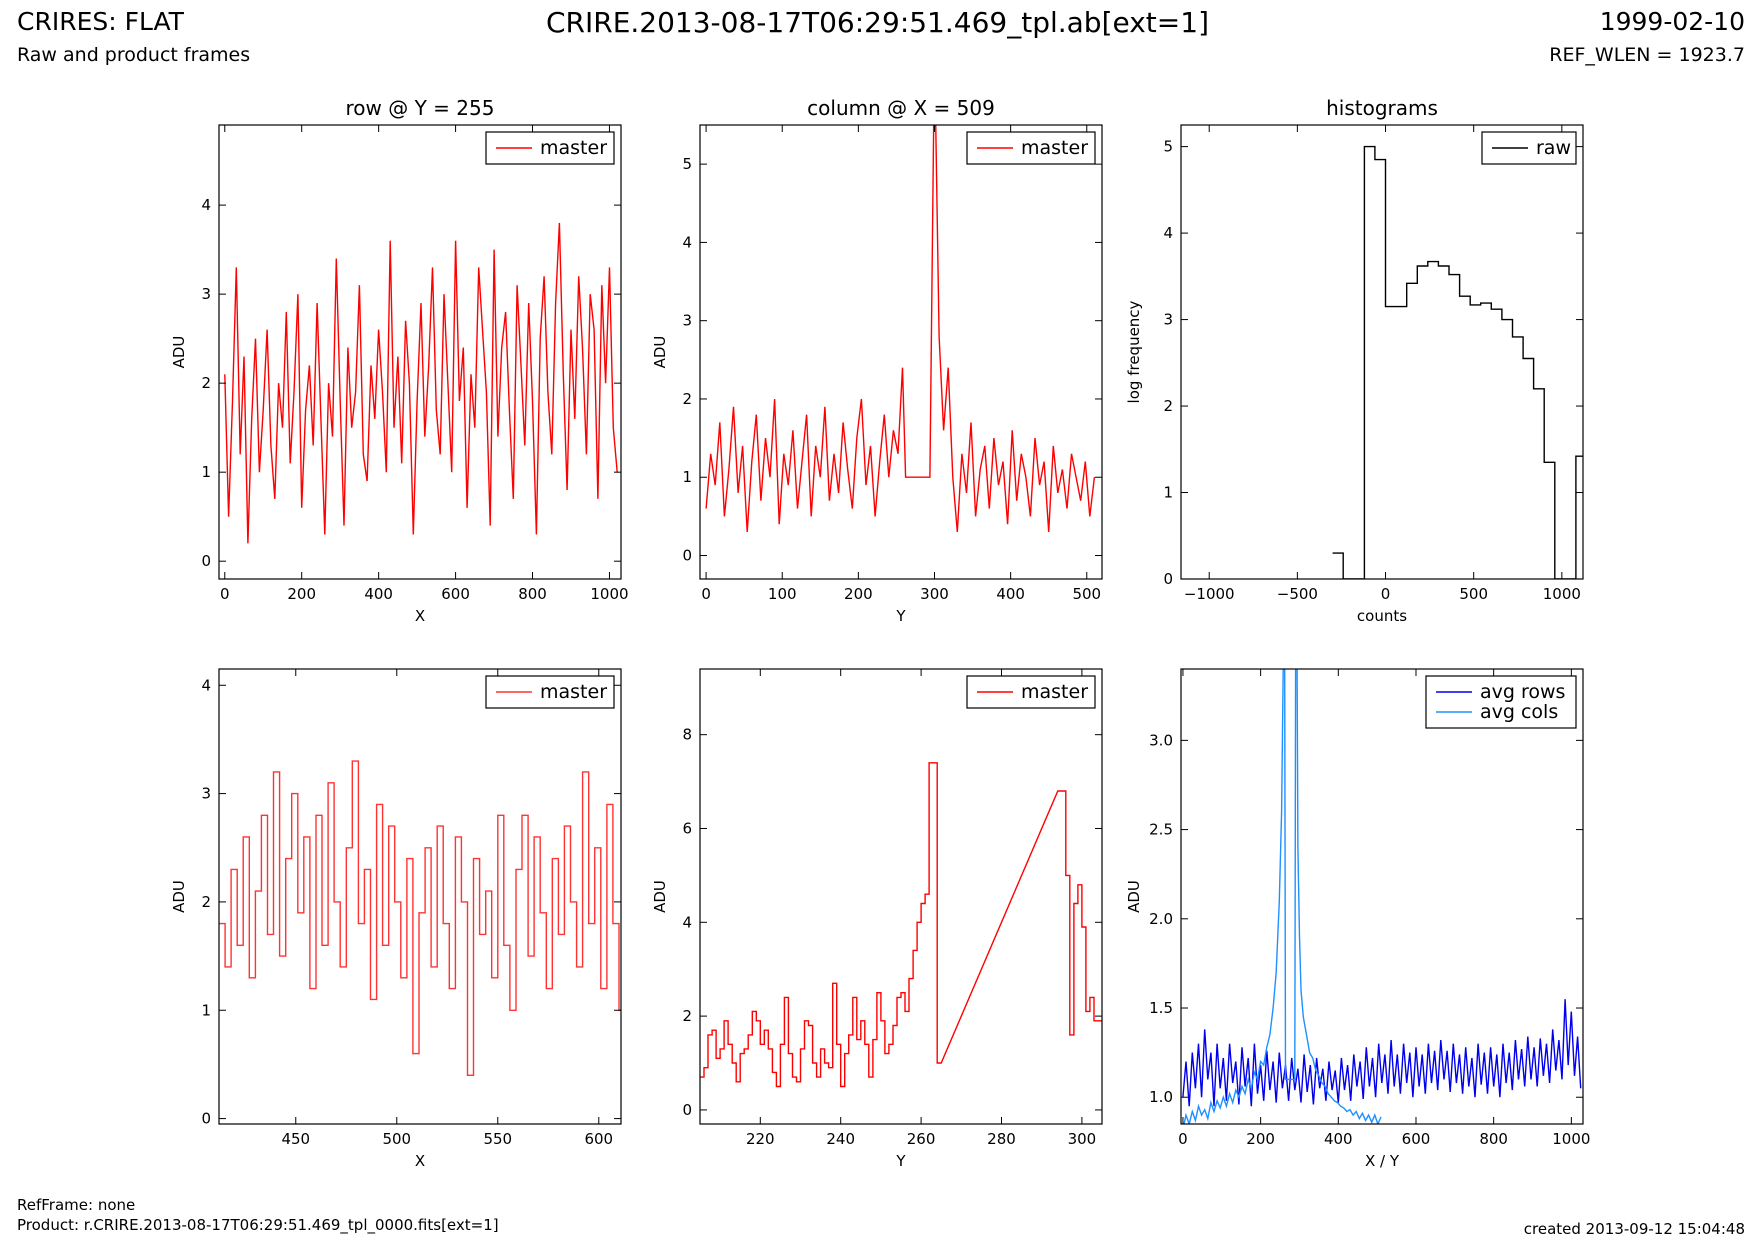 This screenshot has width=1755, height=1245. Describe the element at coordinates (687, 735) in the screenshot. I see `y-tick-label: 8` at that location.